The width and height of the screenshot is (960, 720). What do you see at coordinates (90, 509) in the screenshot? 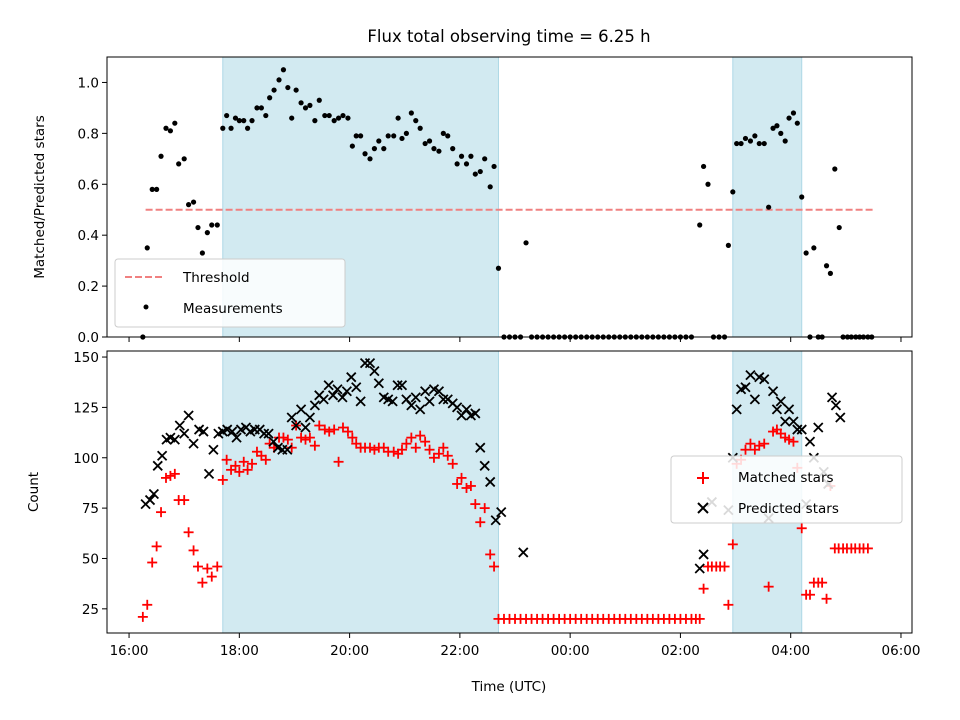
I see `y-tick-label: 75` at bounding box center [90, 509].